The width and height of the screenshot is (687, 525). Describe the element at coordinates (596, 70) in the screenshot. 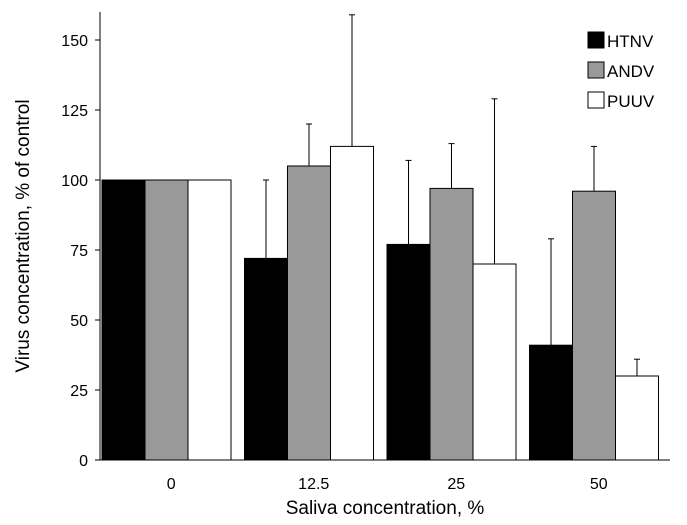

I see `legend-swatch-andv` at that location.